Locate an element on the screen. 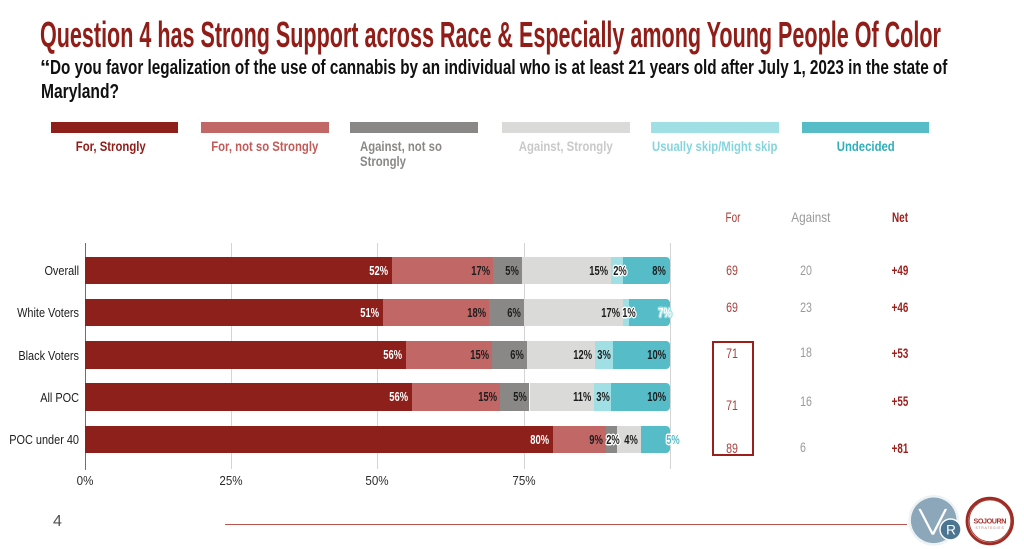 This screenshot has height=549, width=1024. svg-text: STRATEGIES is located at coordinates (990, 528).